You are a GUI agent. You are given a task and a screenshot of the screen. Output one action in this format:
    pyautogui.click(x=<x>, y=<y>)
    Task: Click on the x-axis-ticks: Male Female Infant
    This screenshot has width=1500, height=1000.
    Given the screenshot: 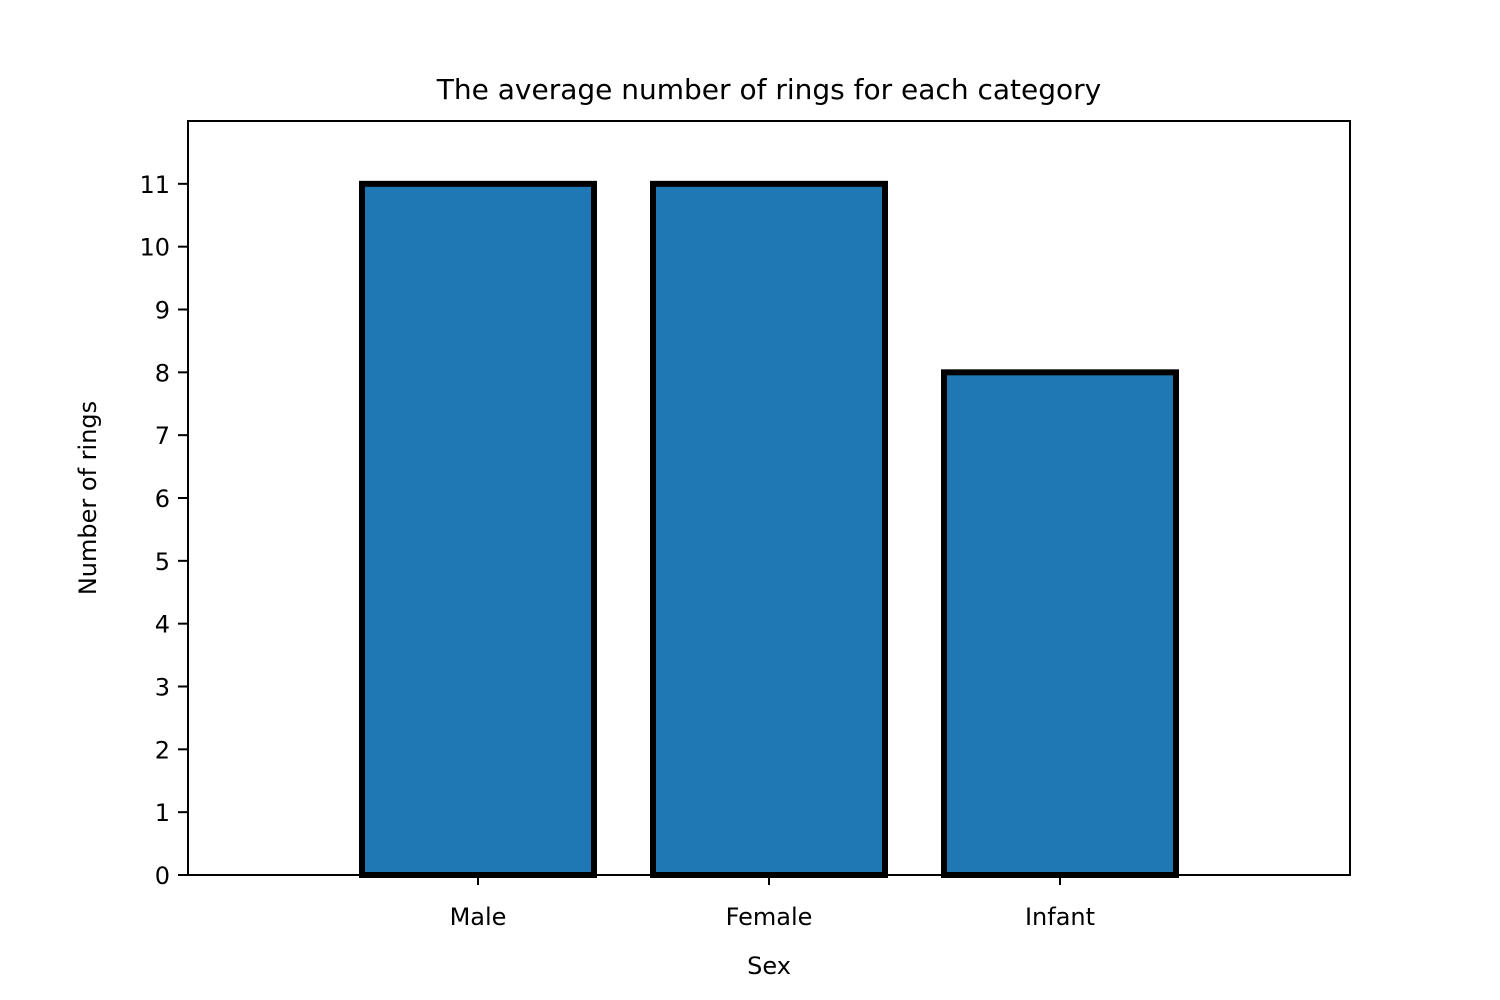 What is the action you would take?
    pyautogui.click(x=772, y=903)
    